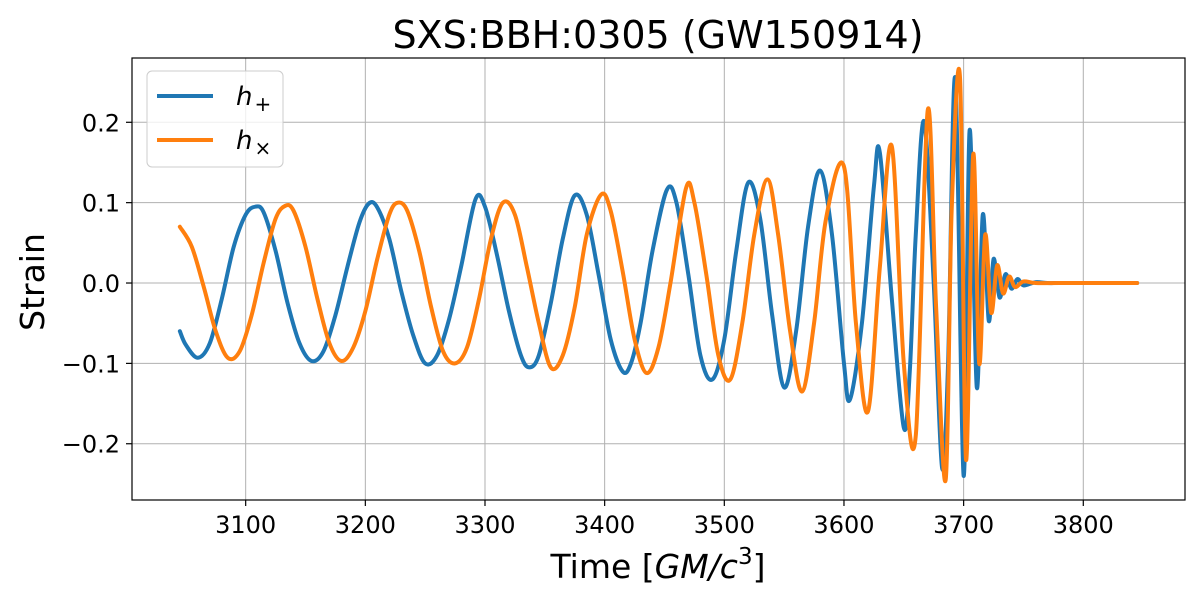  What do you see at coordinates (604, 525) in the screenshot?
I see `x-tick-label: 3400` at bounding box center [604, 525].